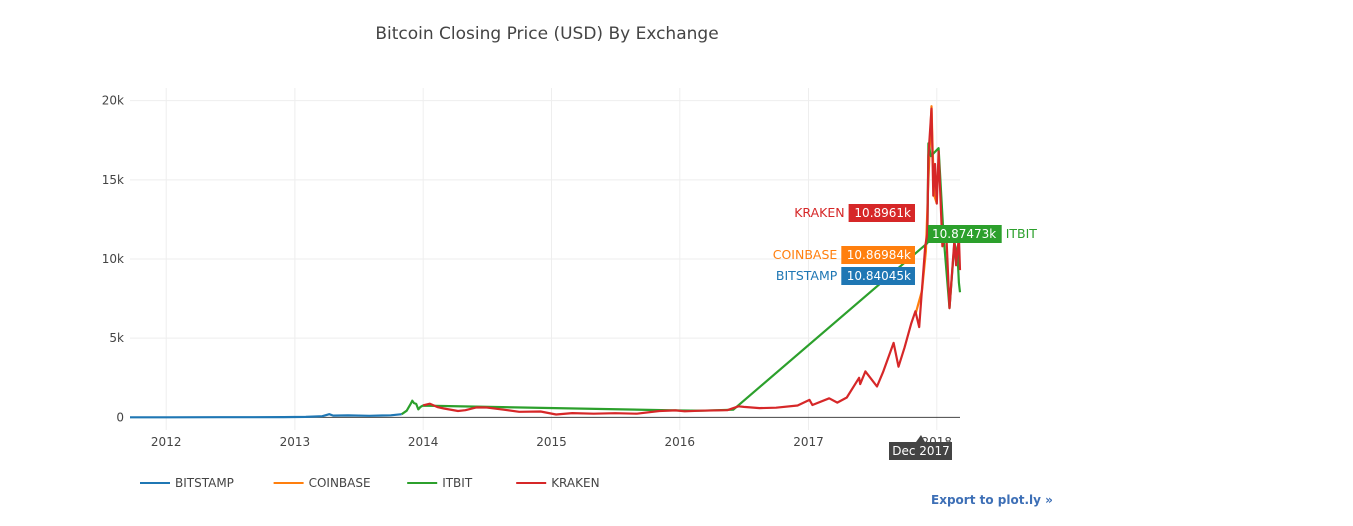 The width and height of the screenshot is (1353, 526). Describe the element at coordinates (992, 500) in the screenshot. I see `export-to-plotly-link: Export to plot.ly »` at that location.